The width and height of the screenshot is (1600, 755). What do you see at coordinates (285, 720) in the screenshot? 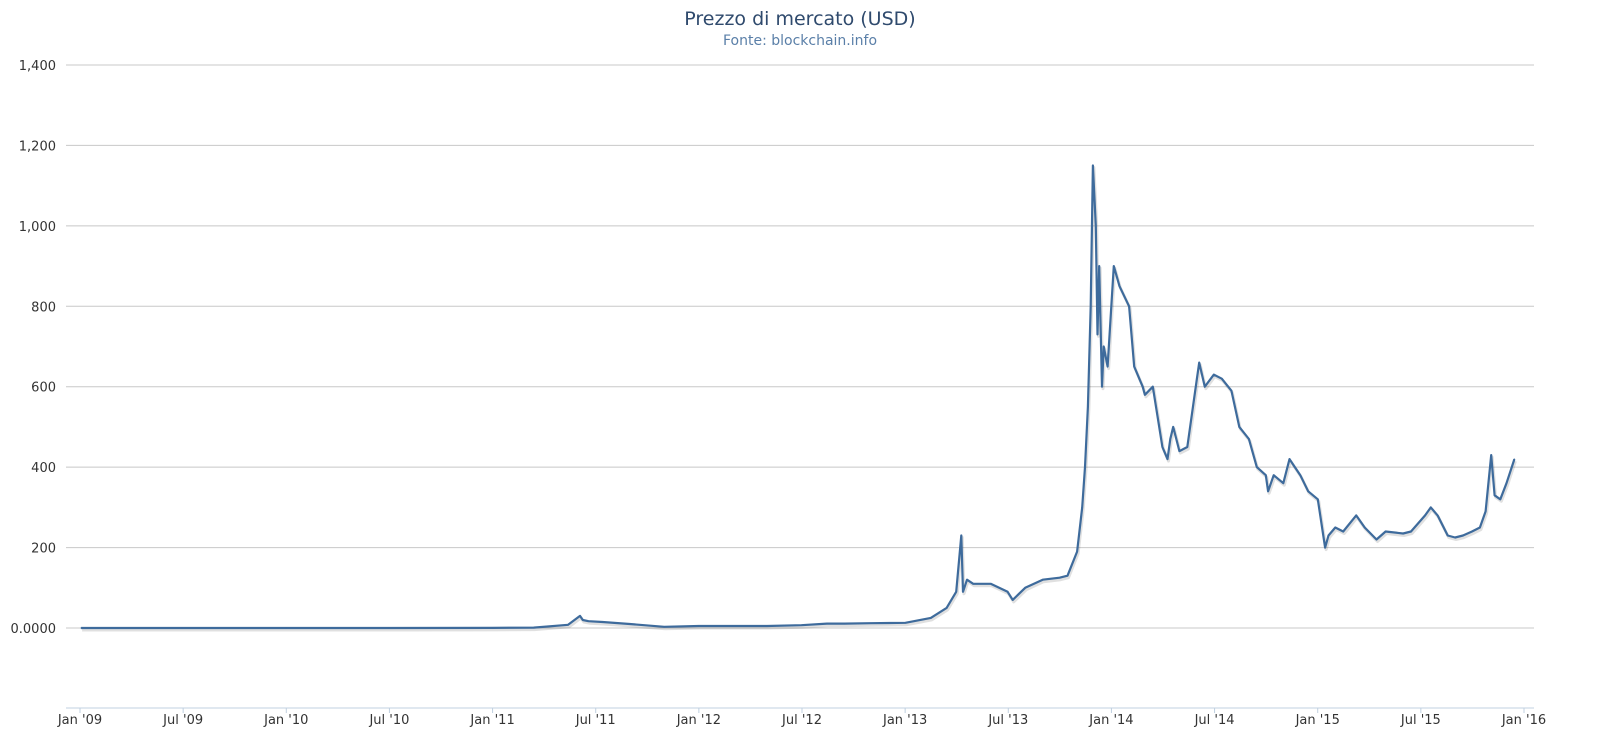
I see `x-tick-label: Jan '10` at bounding box center [285, 720].